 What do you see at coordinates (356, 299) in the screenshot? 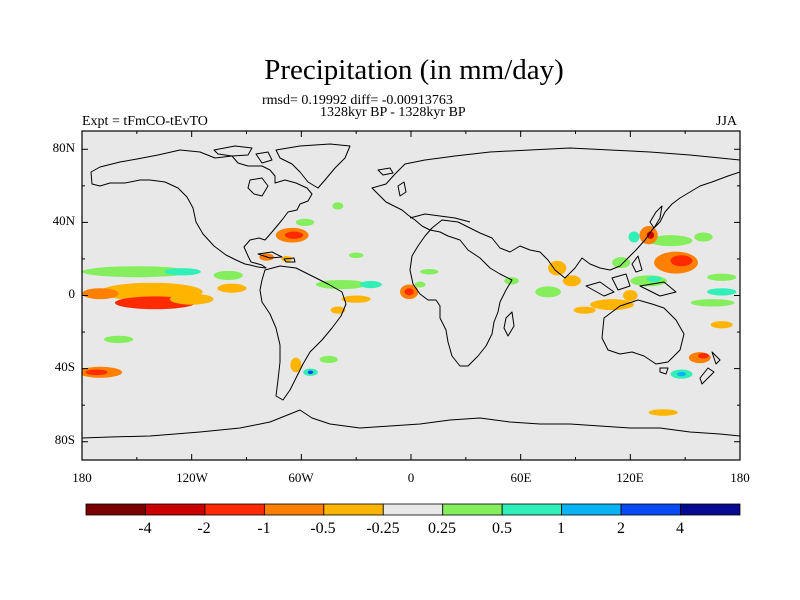
I see `anomaly-atlantic-dry` at bounding box center [356, 299].